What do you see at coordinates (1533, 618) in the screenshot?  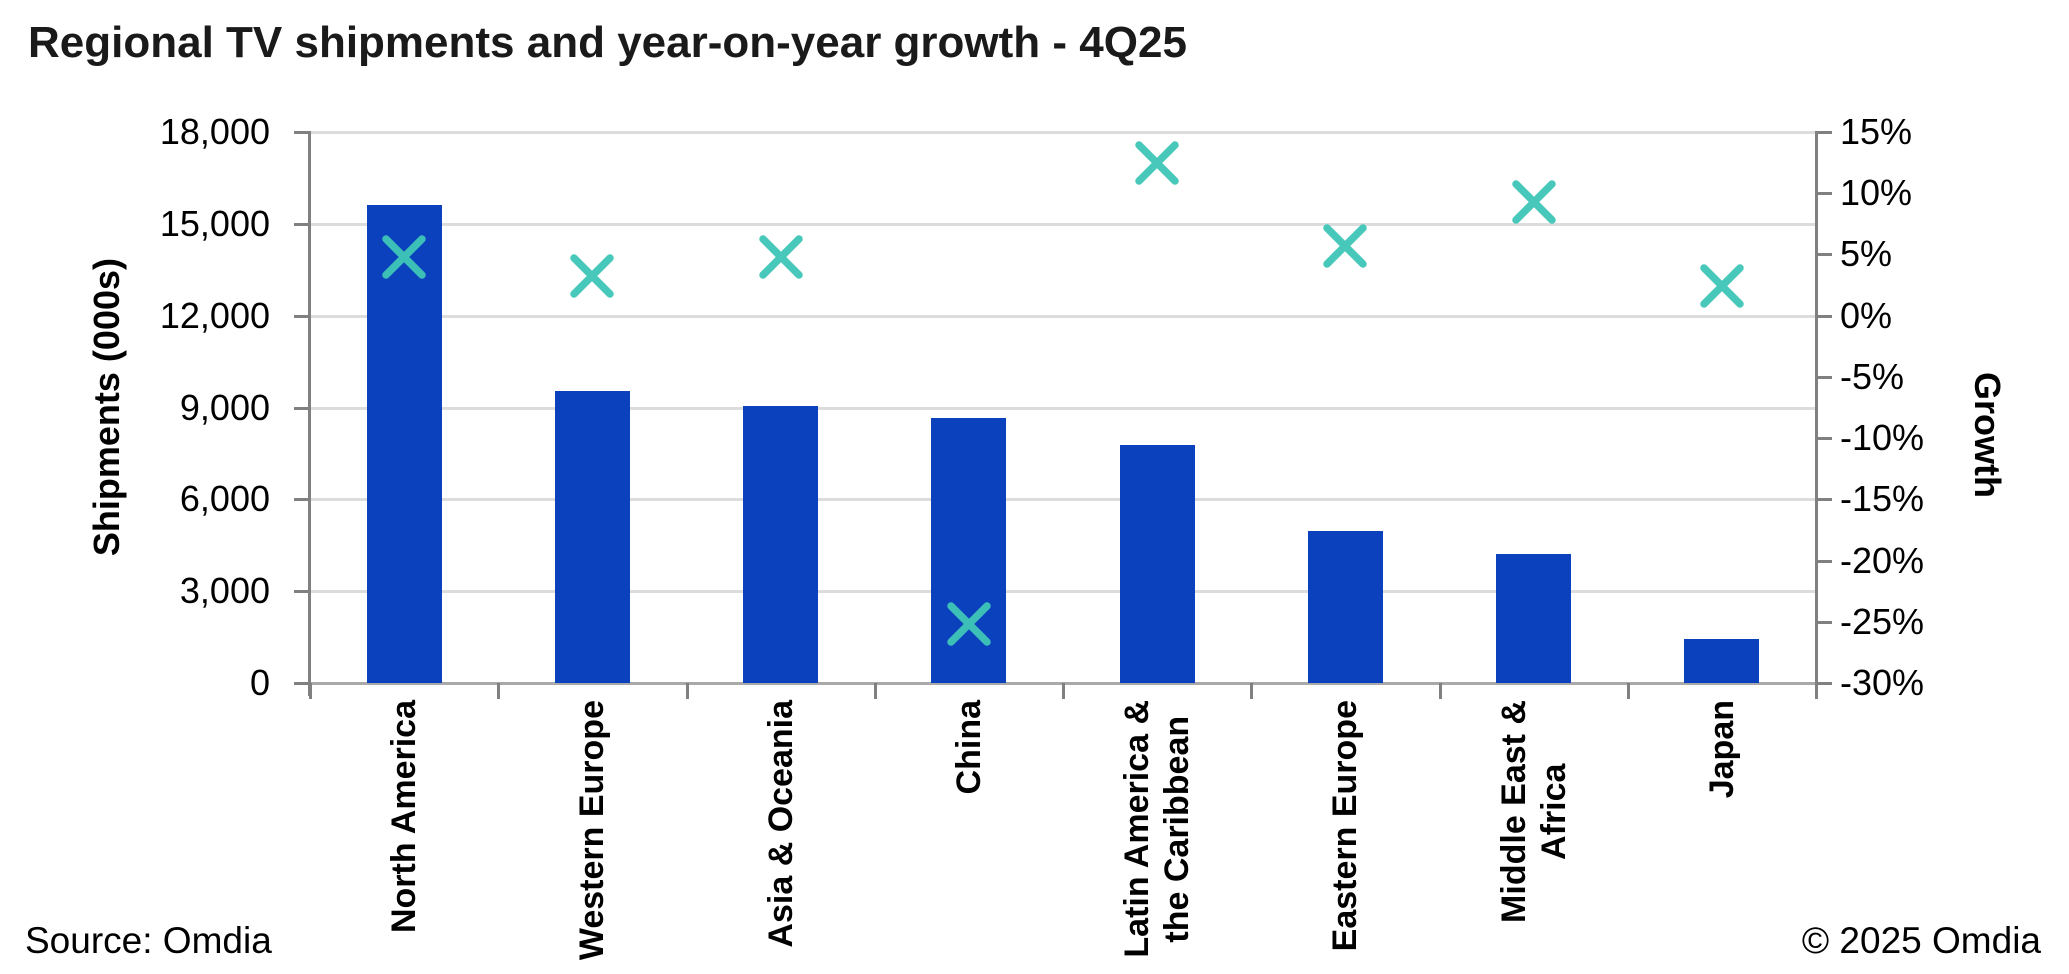 I see `bar-middle-east-africa` at bounding box center [1533, 618].